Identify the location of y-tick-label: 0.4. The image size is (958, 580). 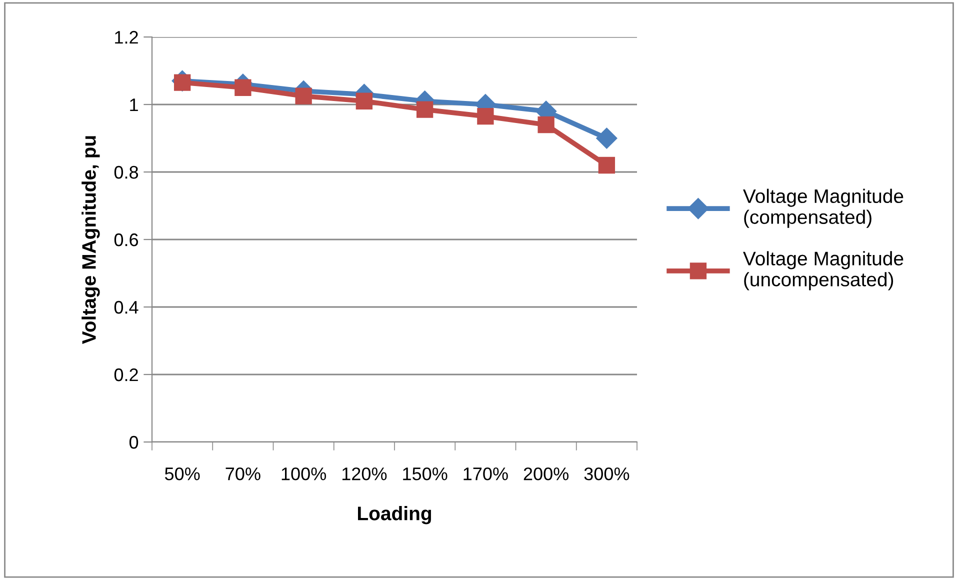
(126, 307).